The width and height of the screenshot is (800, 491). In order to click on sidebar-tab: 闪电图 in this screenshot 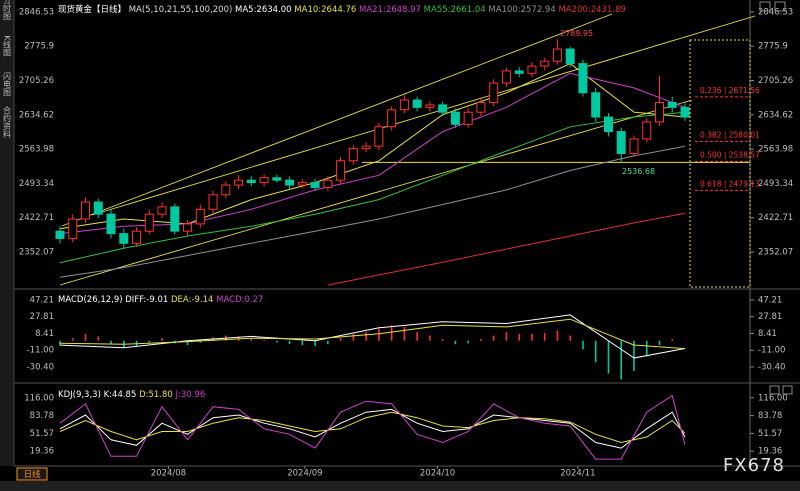, I will do `click(7, 84)`.